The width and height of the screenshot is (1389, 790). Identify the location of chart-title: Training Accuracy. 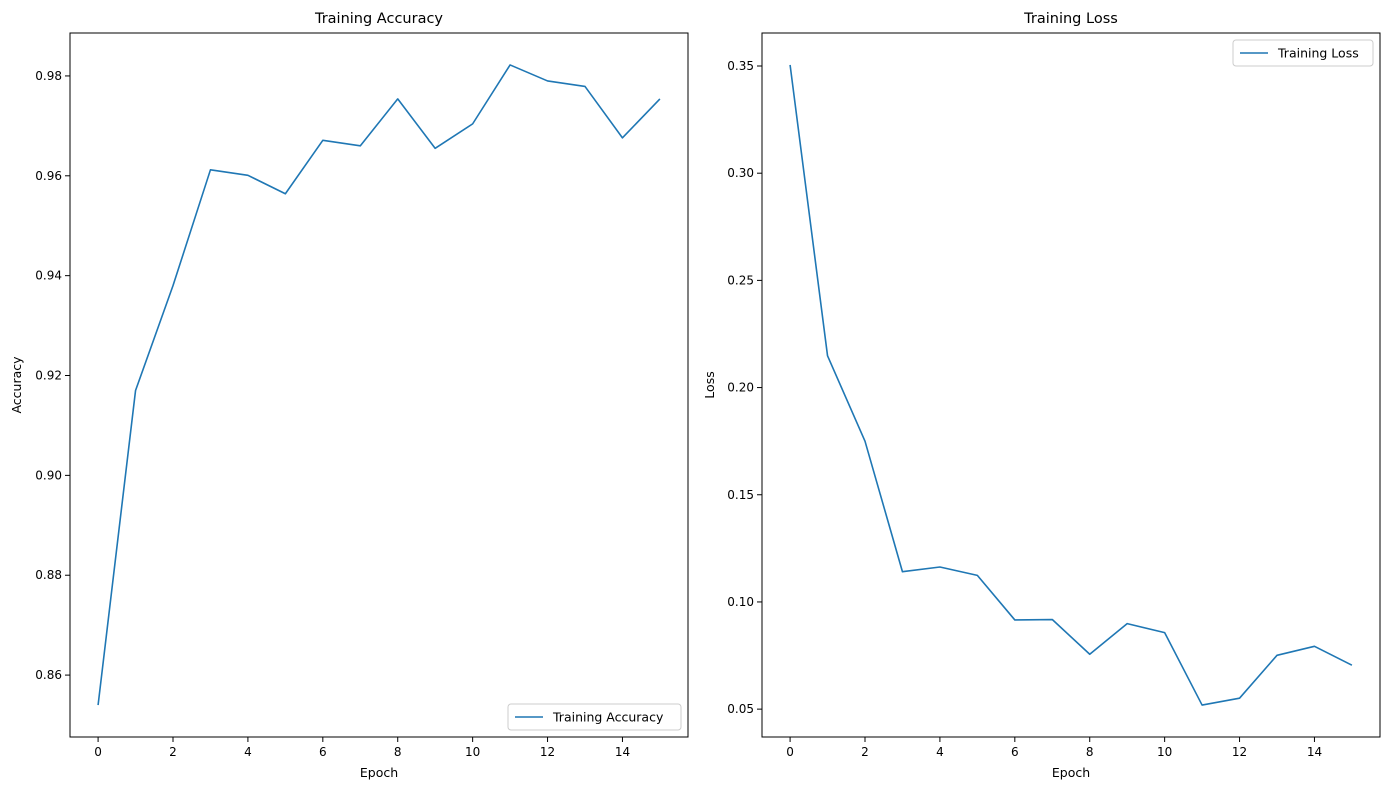
(378, 19).